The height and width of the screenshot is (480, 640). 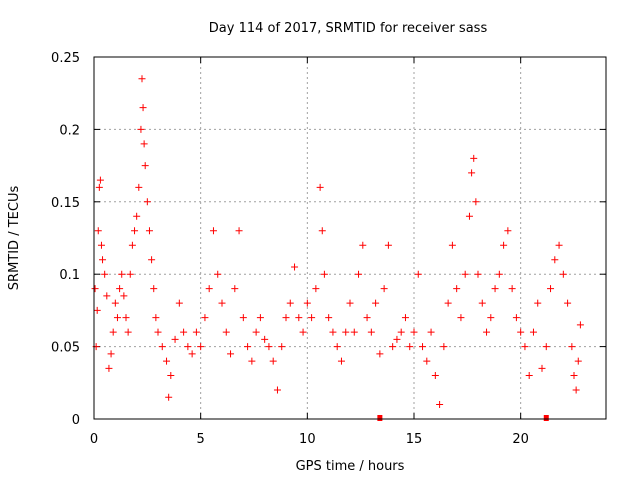 What do you see at coordinates (14, 238) in the screenshot?
I see `y-axis-label: SRMTID / TECUs` at bounding box center [14, 238].